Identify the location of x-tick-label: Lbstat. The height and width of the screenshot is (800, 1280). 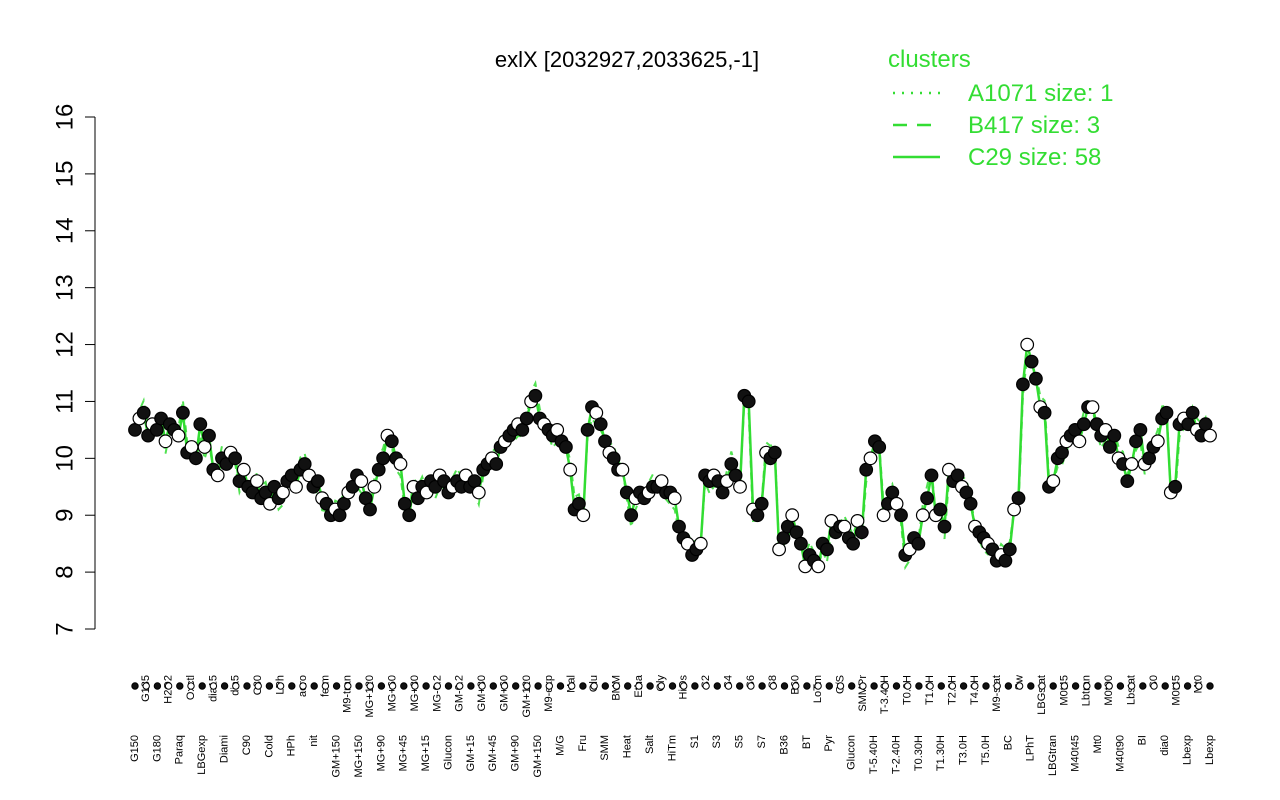
(1132, 690).